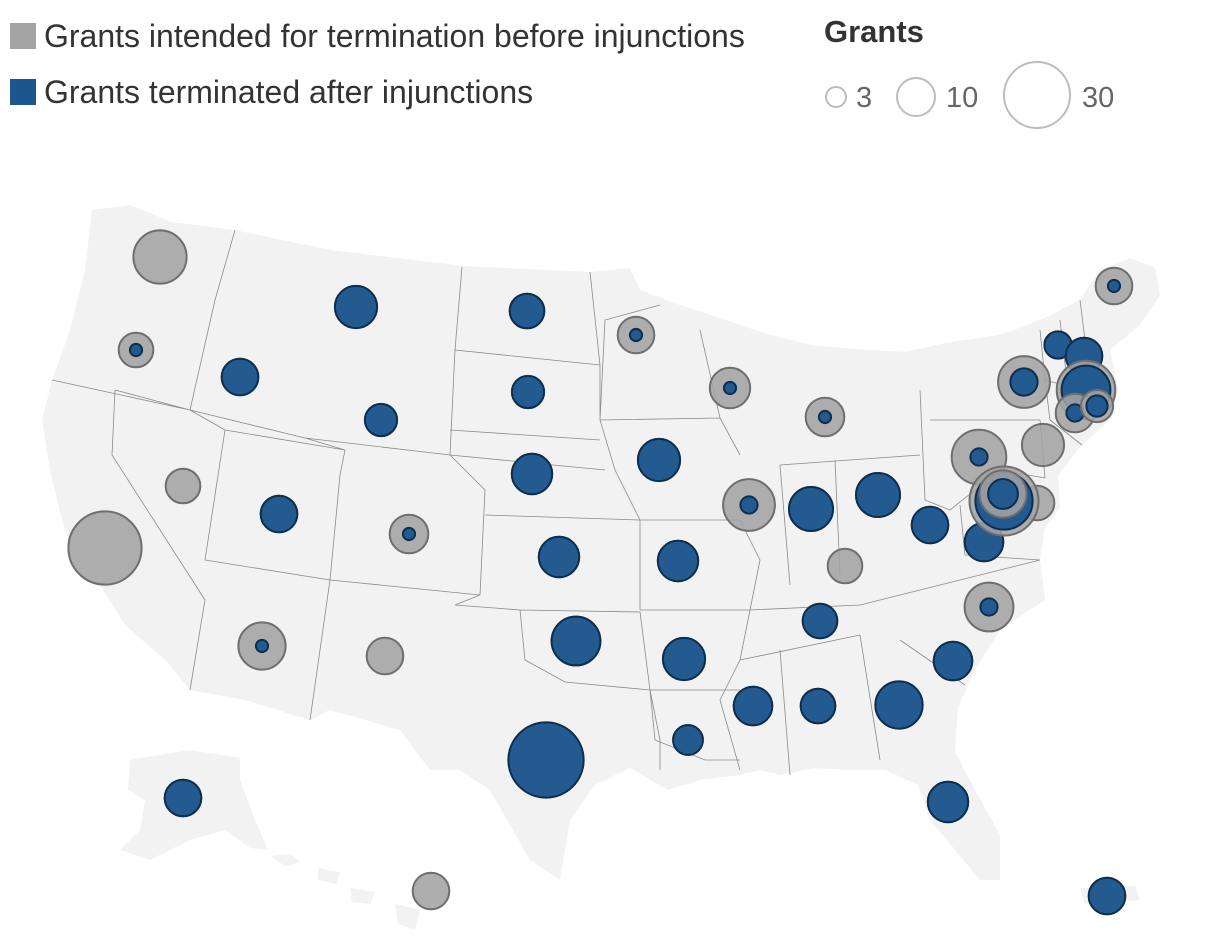 This screenshot has height=944, width=1220. I want to click on state-bubble-ga, so click(899, 705).